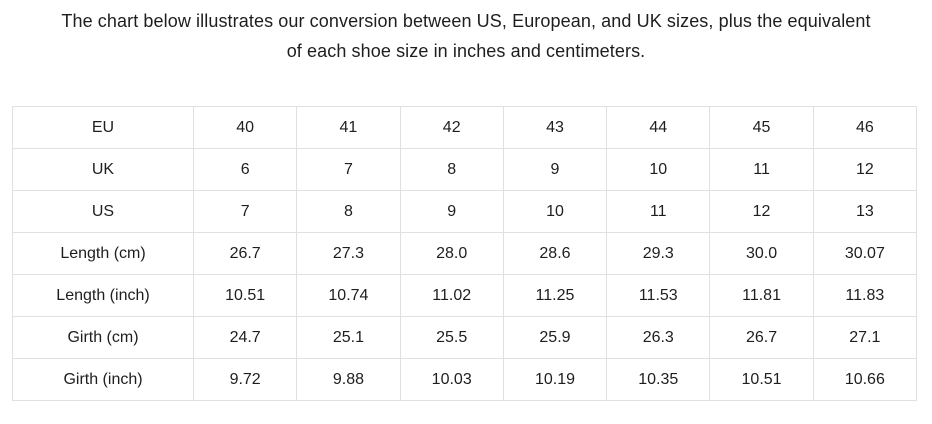 This screenshot has width=932, height=424. I want to click on table-row: EU 40 41 42 43 44 45 46, so click(465, 127).